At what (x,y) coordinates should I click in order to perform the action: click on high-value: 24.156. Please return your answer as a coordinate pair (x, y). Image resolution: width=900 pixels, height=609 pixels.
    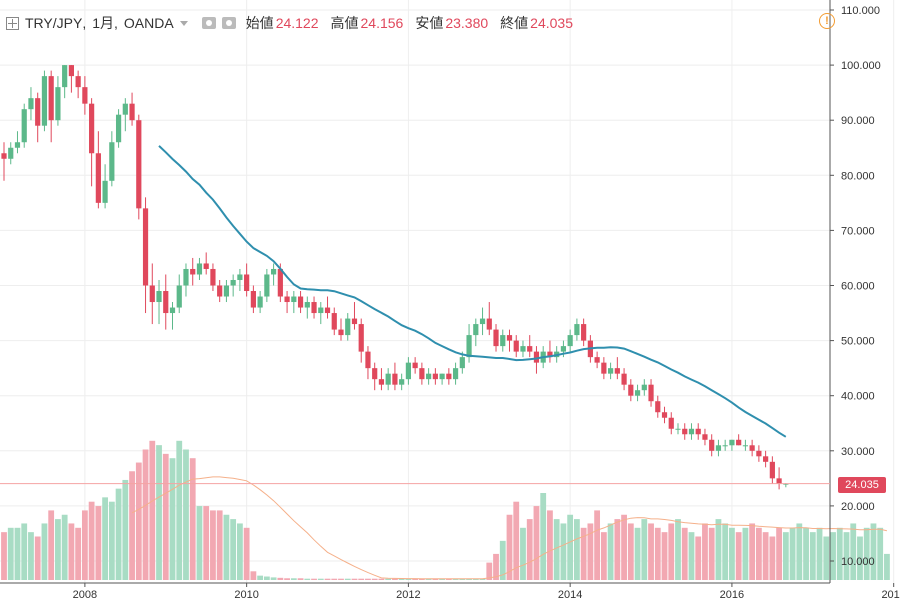
    Looking at the image, I should click on (382, 23).